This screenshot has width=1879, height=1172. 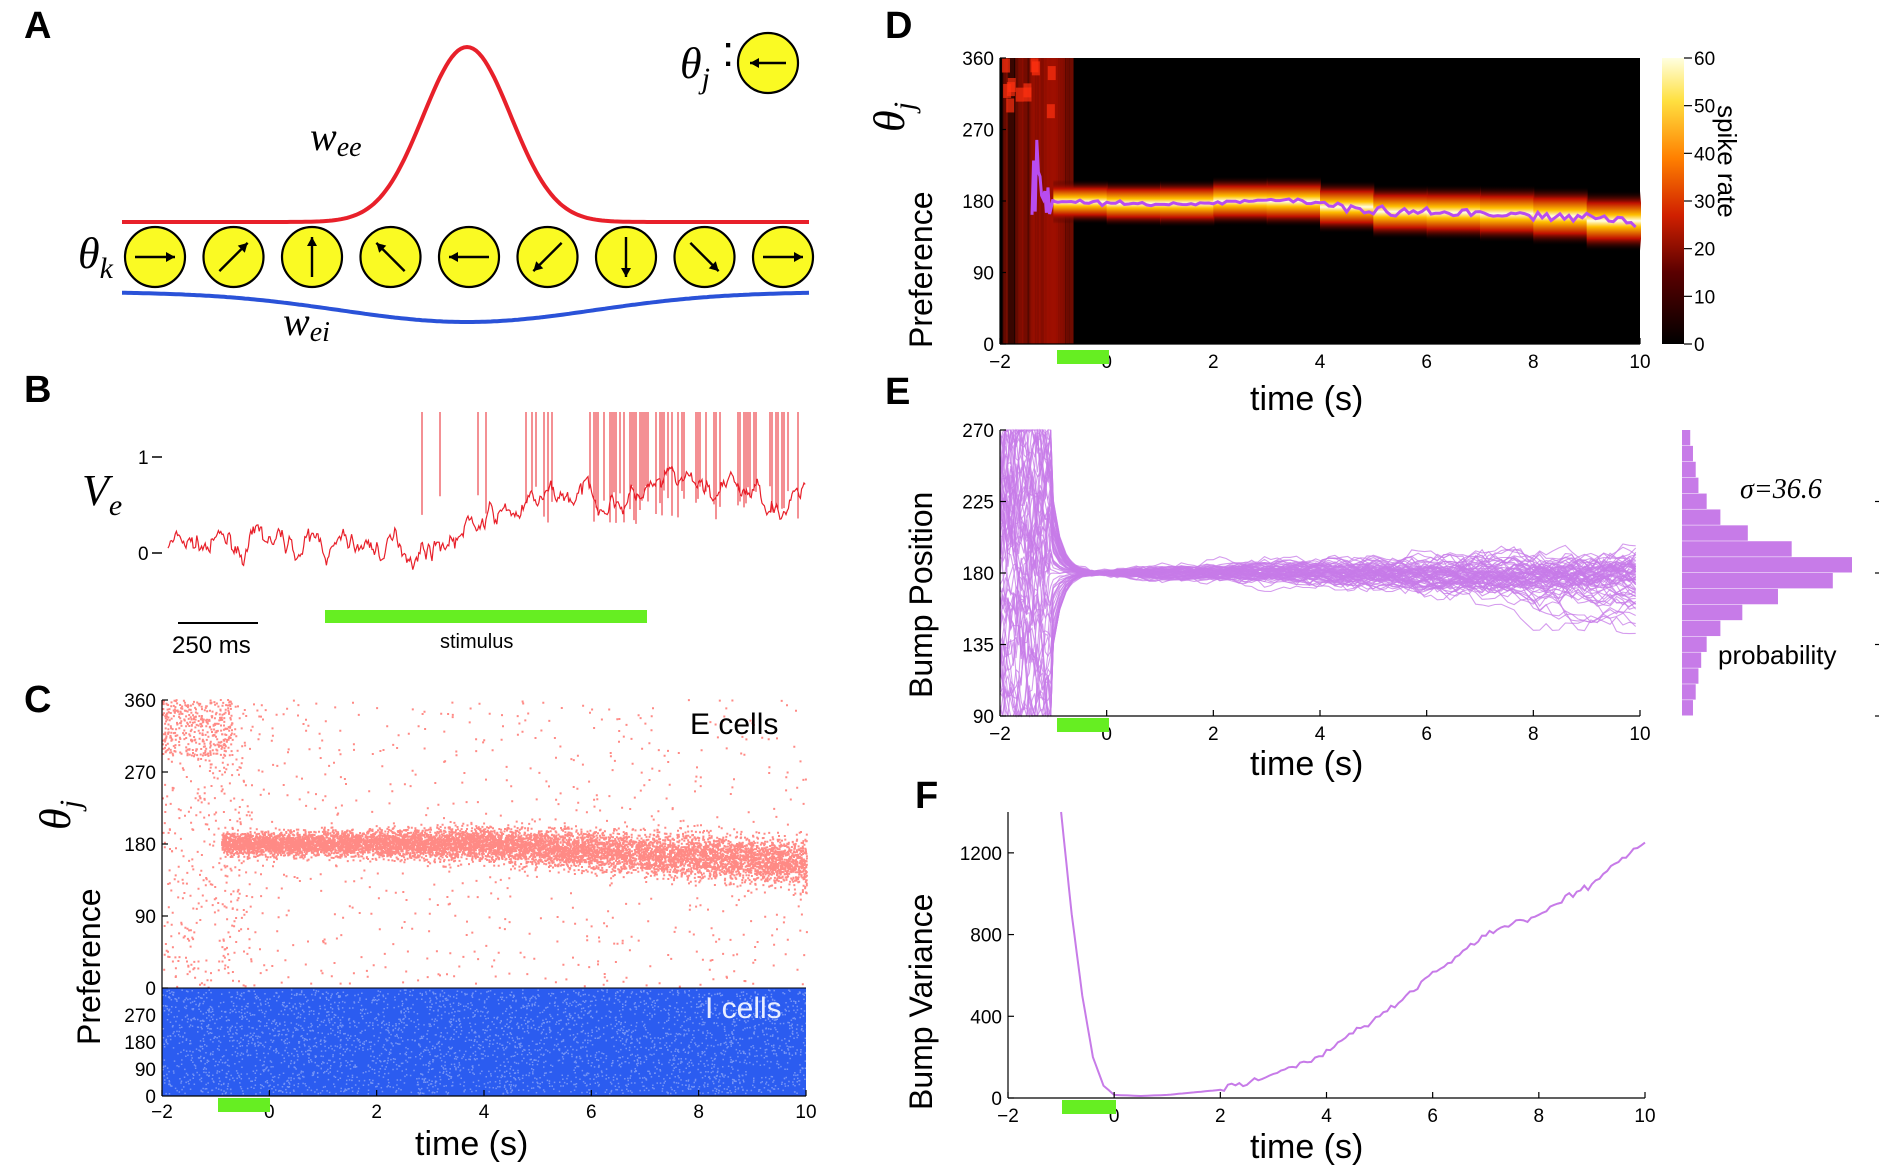 I want to click on f-xtick-label-10: 10, so click(x=1644, y=1116).